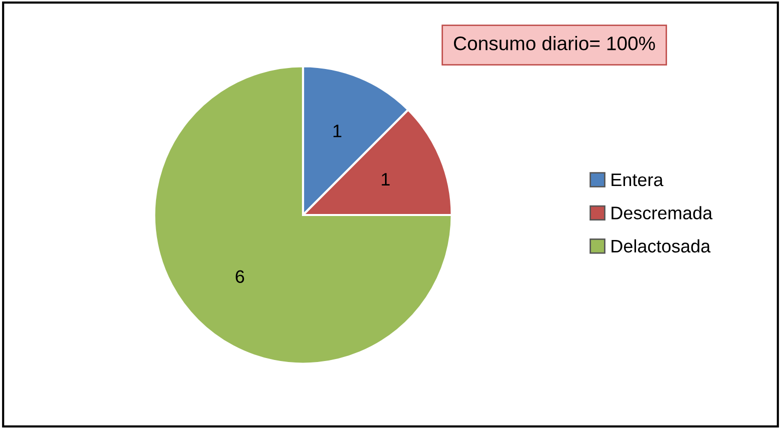  I want to click on legend-label: Entera, so click(638, 180).